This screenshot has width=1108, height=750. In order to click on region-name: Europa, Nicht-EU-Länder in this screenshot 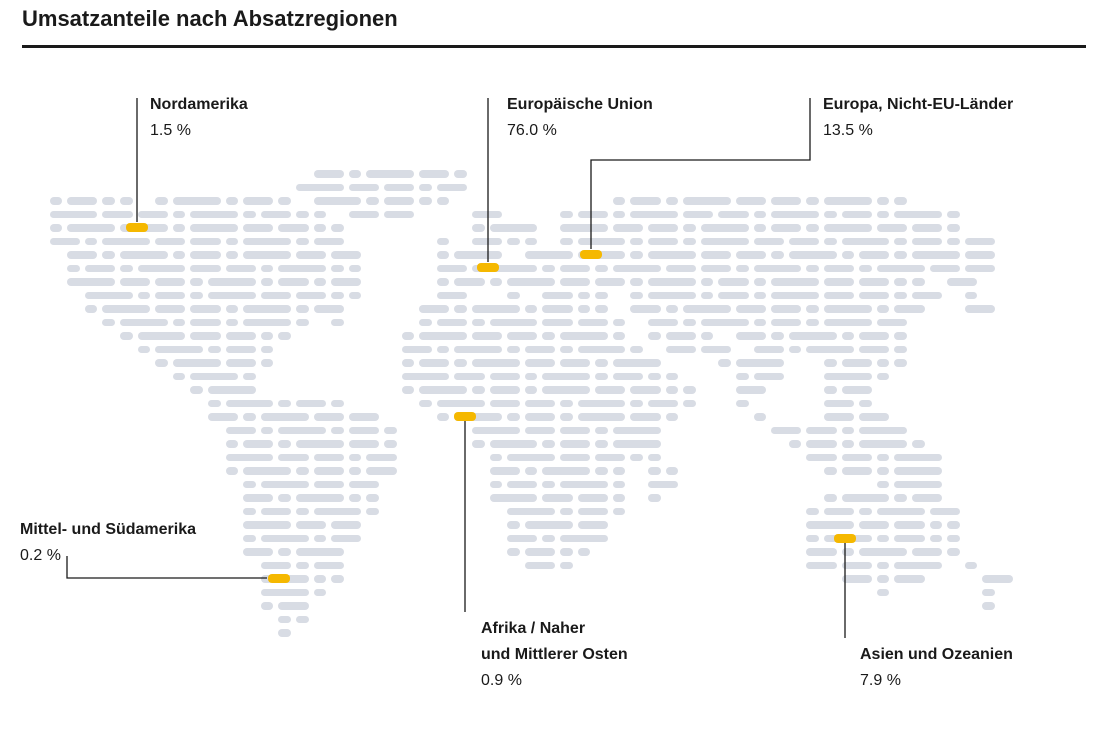, I will do `click(918, 104)`.